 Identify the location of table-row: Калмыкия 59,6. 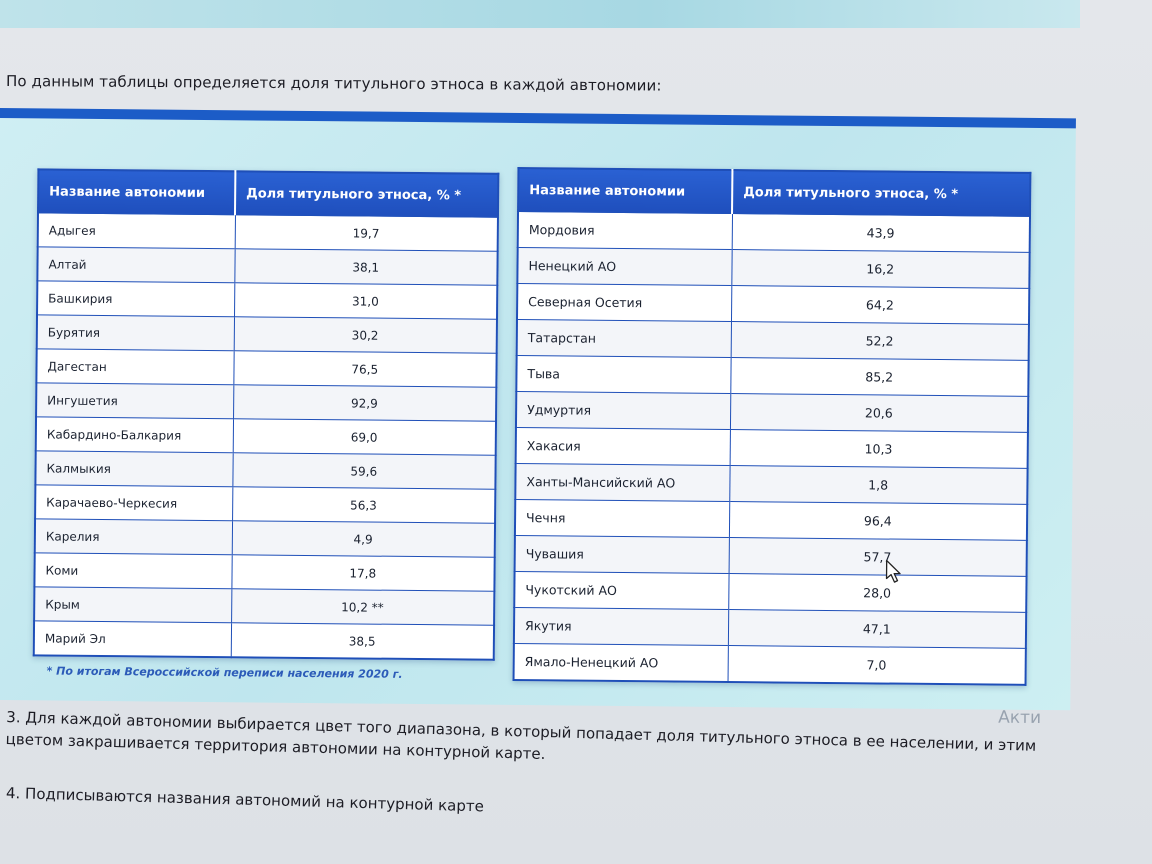
(265, 470).